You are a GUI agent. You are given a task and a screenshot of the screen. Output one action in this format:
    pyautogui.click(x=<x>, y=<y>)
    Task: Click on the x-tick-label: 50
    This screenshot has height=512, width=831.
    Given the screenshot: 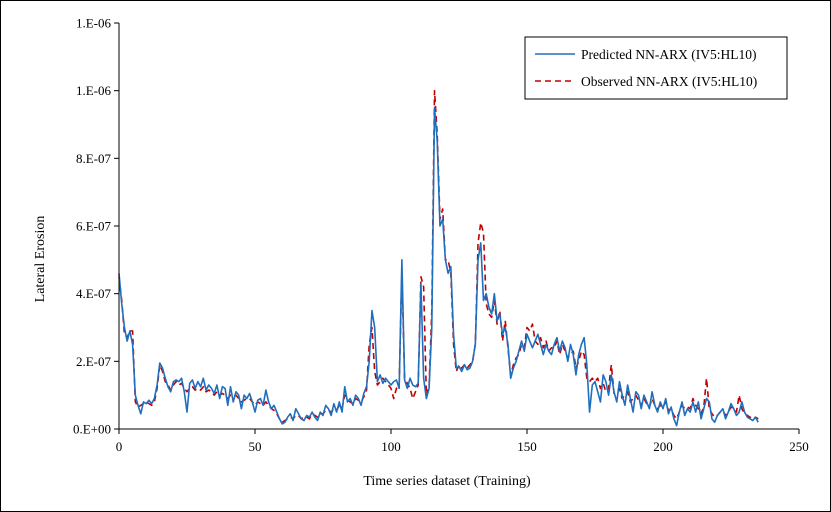 What is the action you would take?
    pyautogui.click(x=255, y=446)
    